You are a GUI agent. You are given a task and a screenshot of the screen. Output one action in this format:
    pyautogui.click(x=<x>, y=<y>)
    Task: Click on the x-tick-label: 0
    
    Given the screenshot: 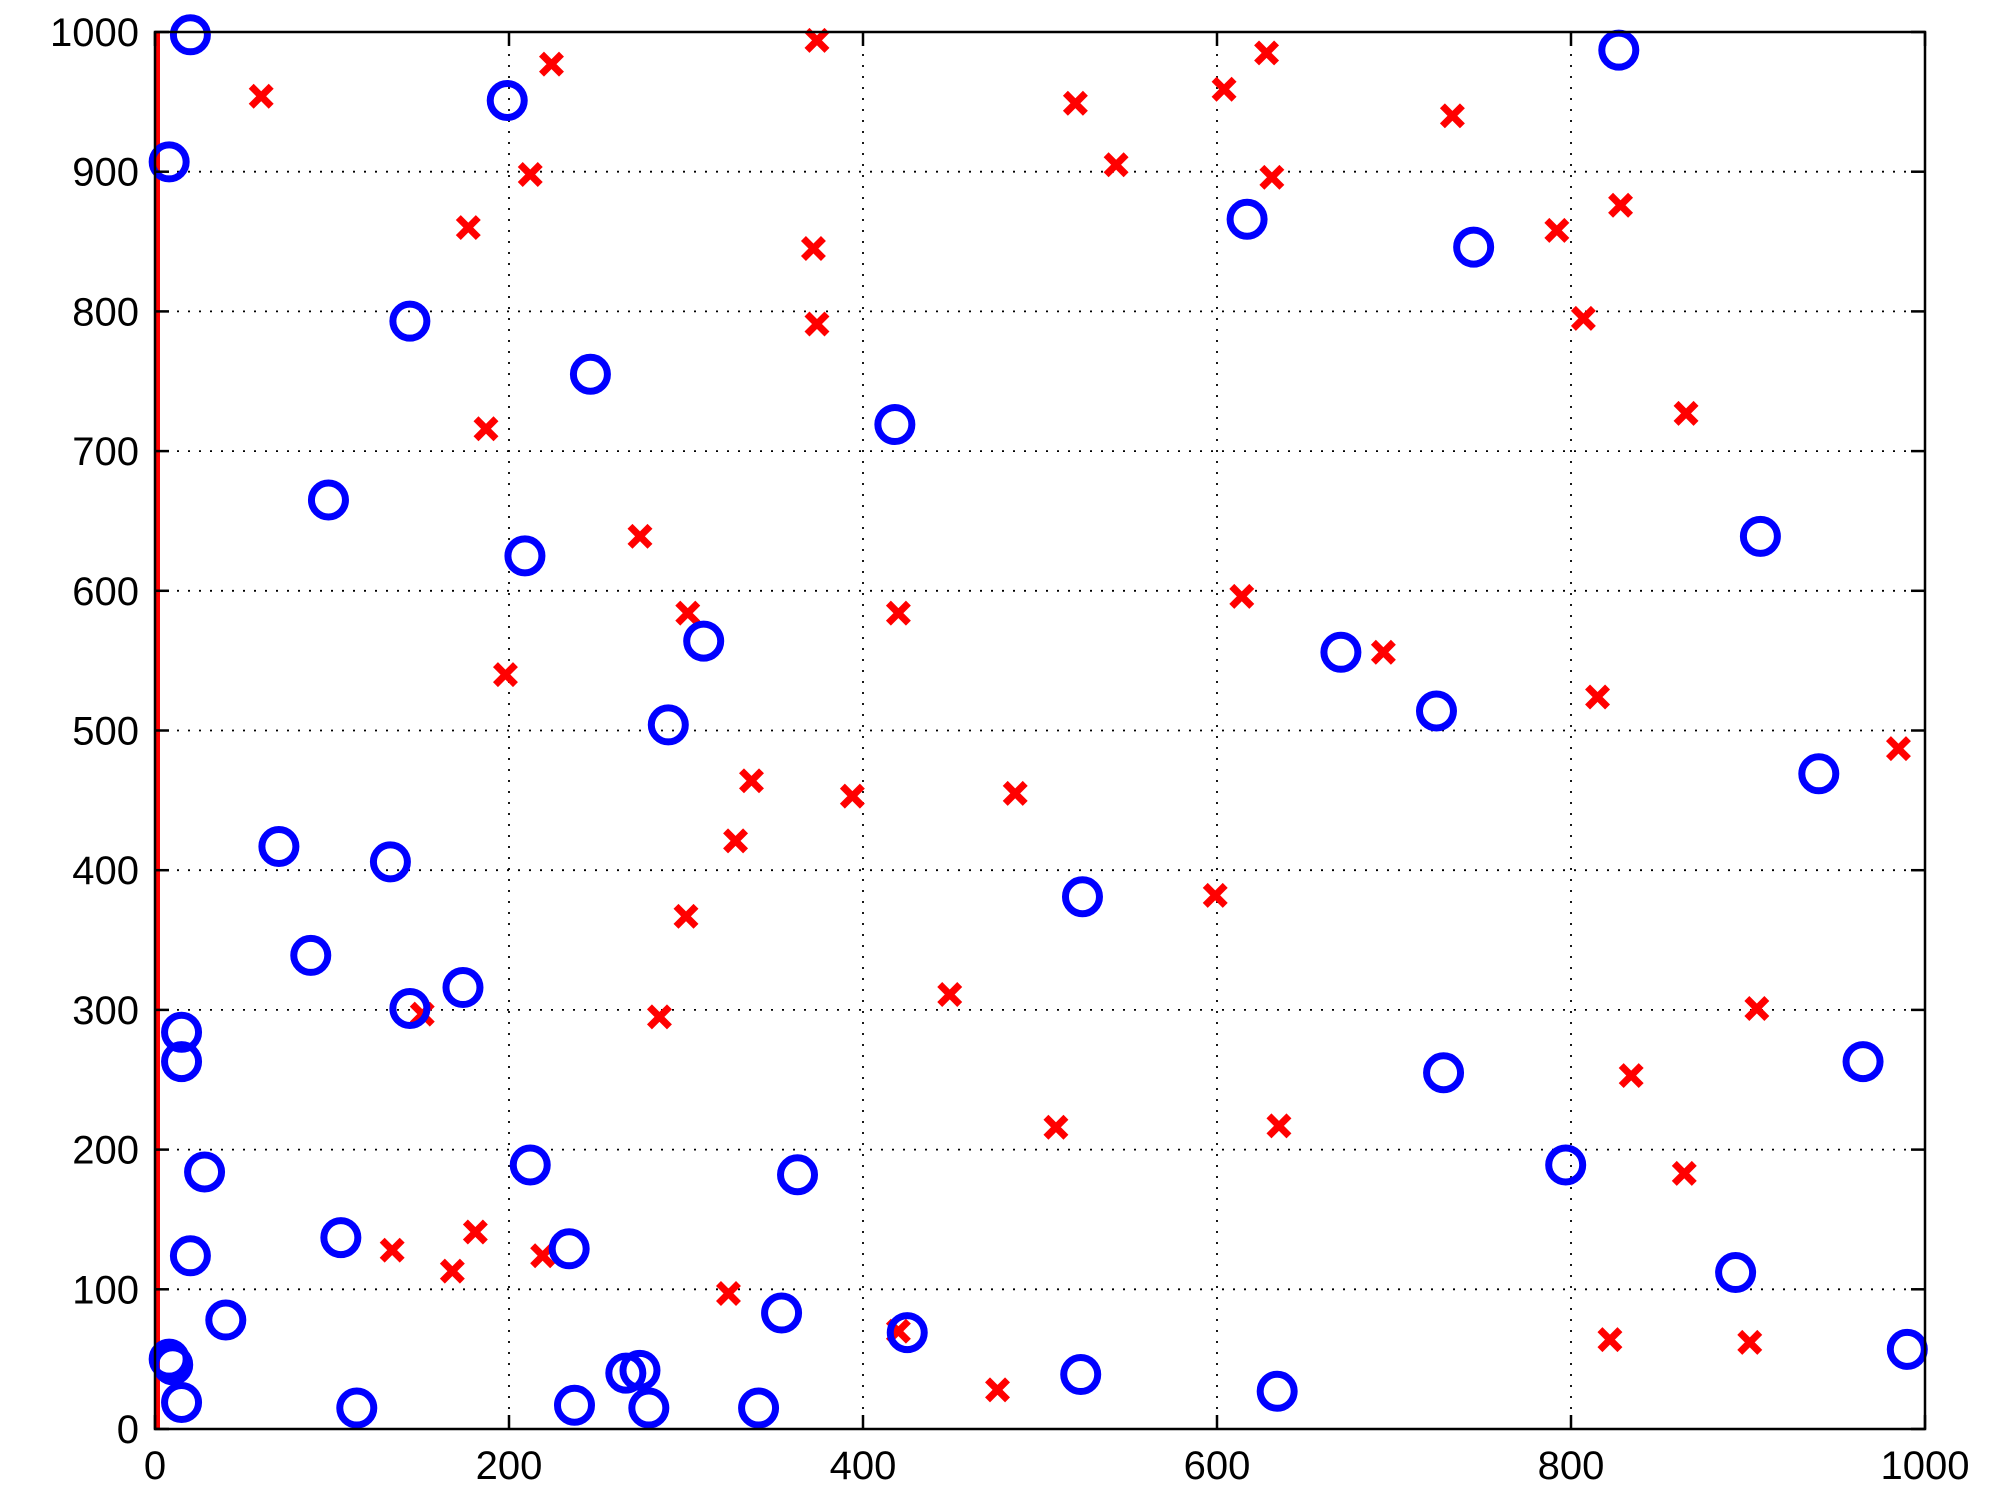 What is the action you would take?
    pyautogui.click(x=155, y=1466)
    